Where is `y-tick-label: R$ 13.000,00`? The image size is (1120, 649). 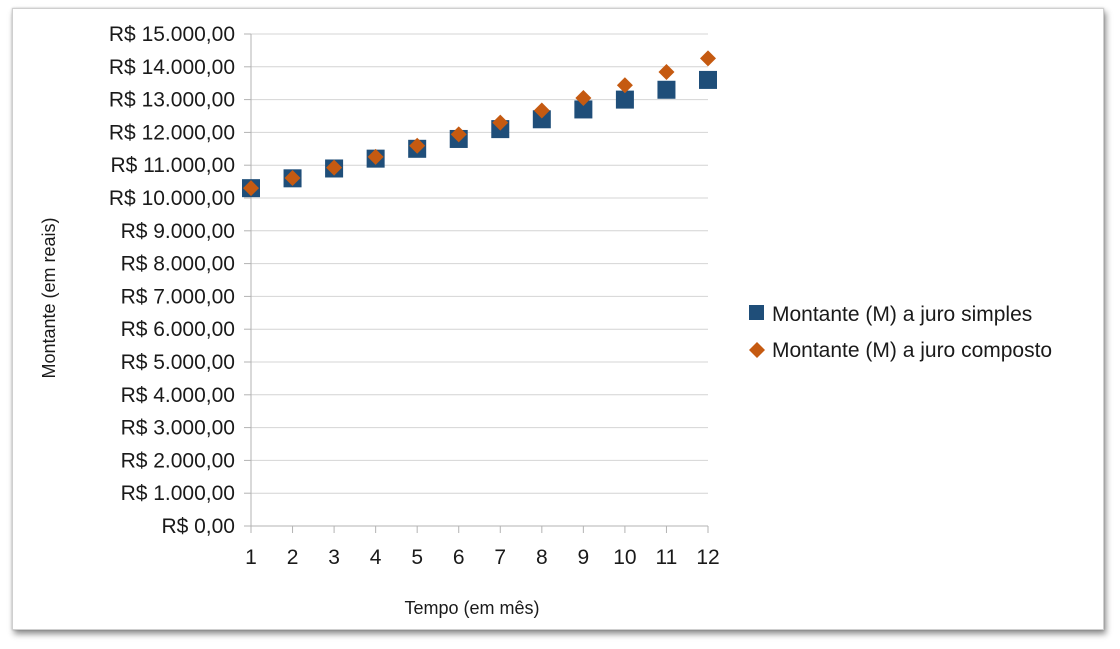
y-tick-label: R$ 13.000,00 is located at coordinates (172, 100).